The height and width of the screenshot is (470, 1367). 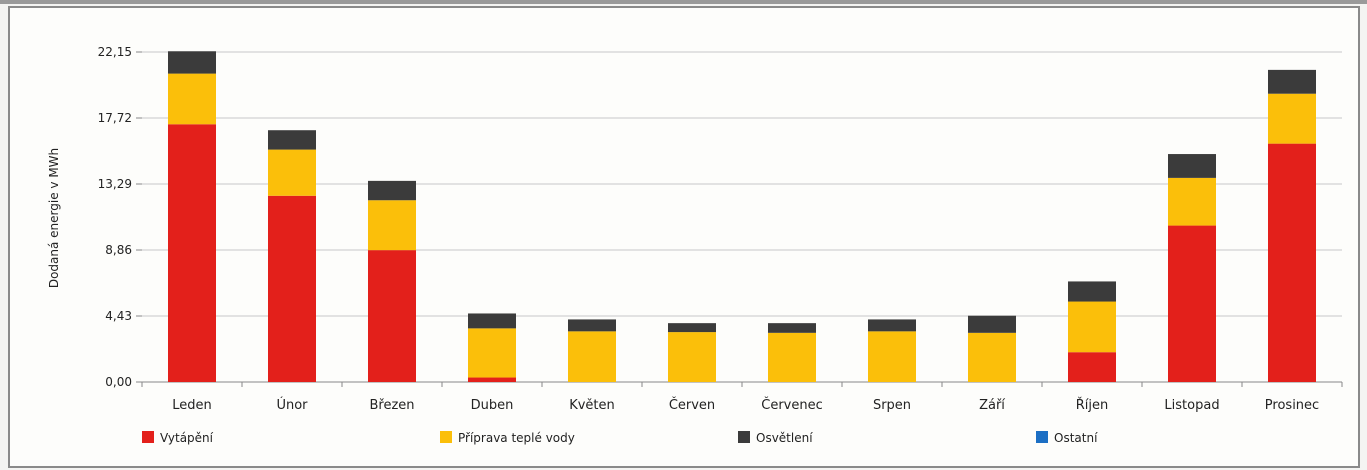 What do you see at coordinates (1076, 438) in the screenshot?
I see `legend-label: Ostatní` at bounding box center [1076, 438].